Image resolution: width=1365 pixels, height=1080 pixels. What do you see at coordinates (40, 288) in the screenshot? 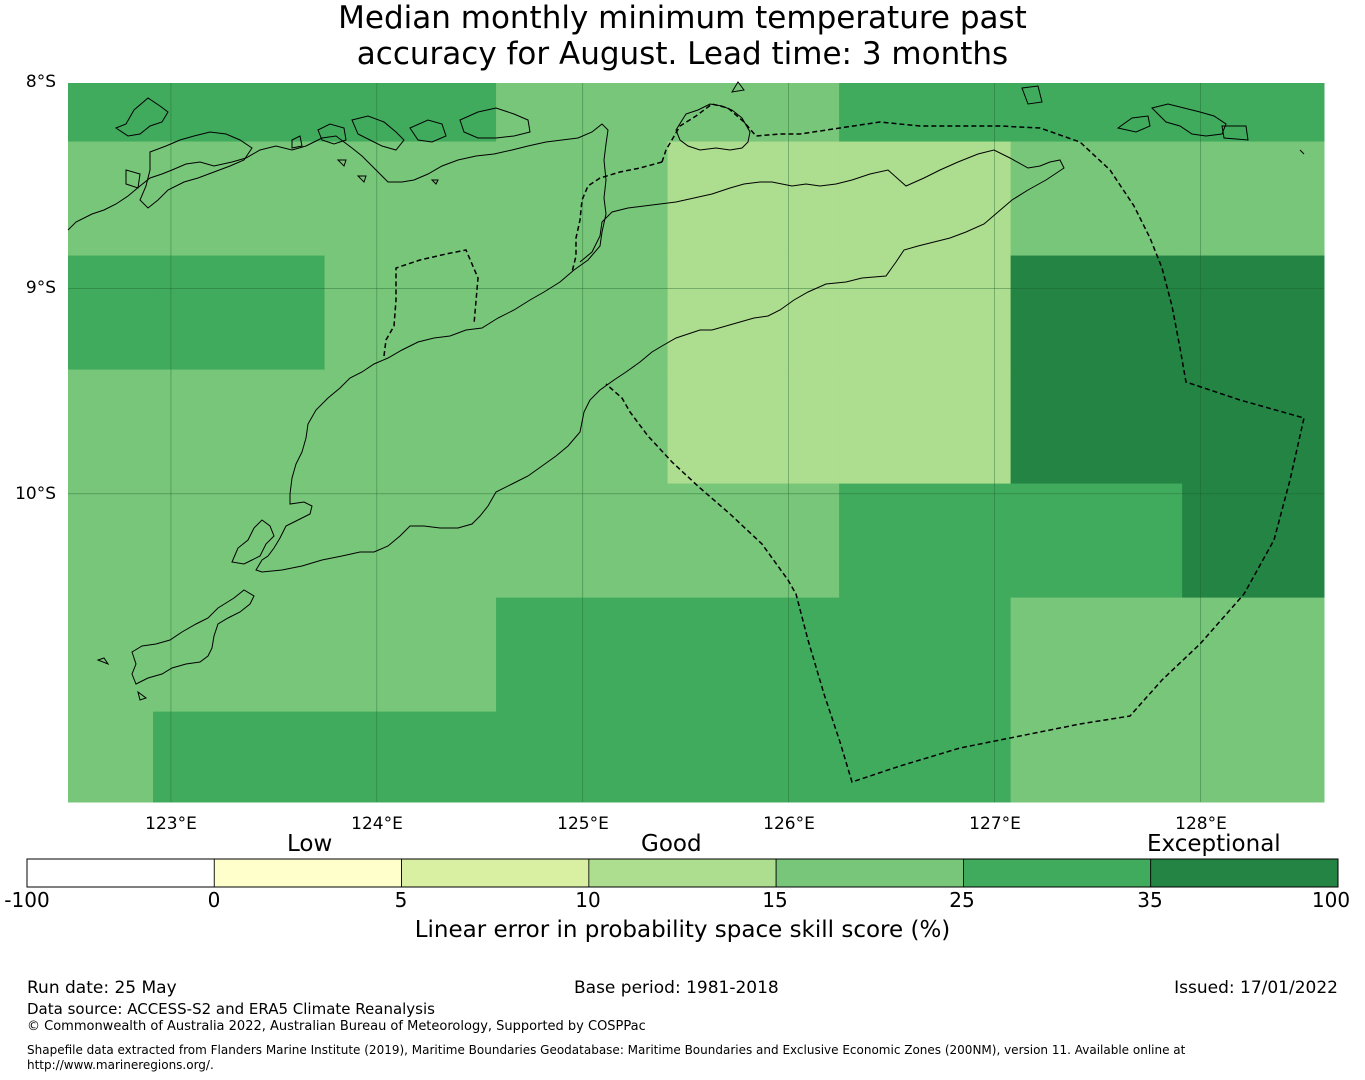
I see `lat-label-9s: 9°S` at bounding box center [40, 288].